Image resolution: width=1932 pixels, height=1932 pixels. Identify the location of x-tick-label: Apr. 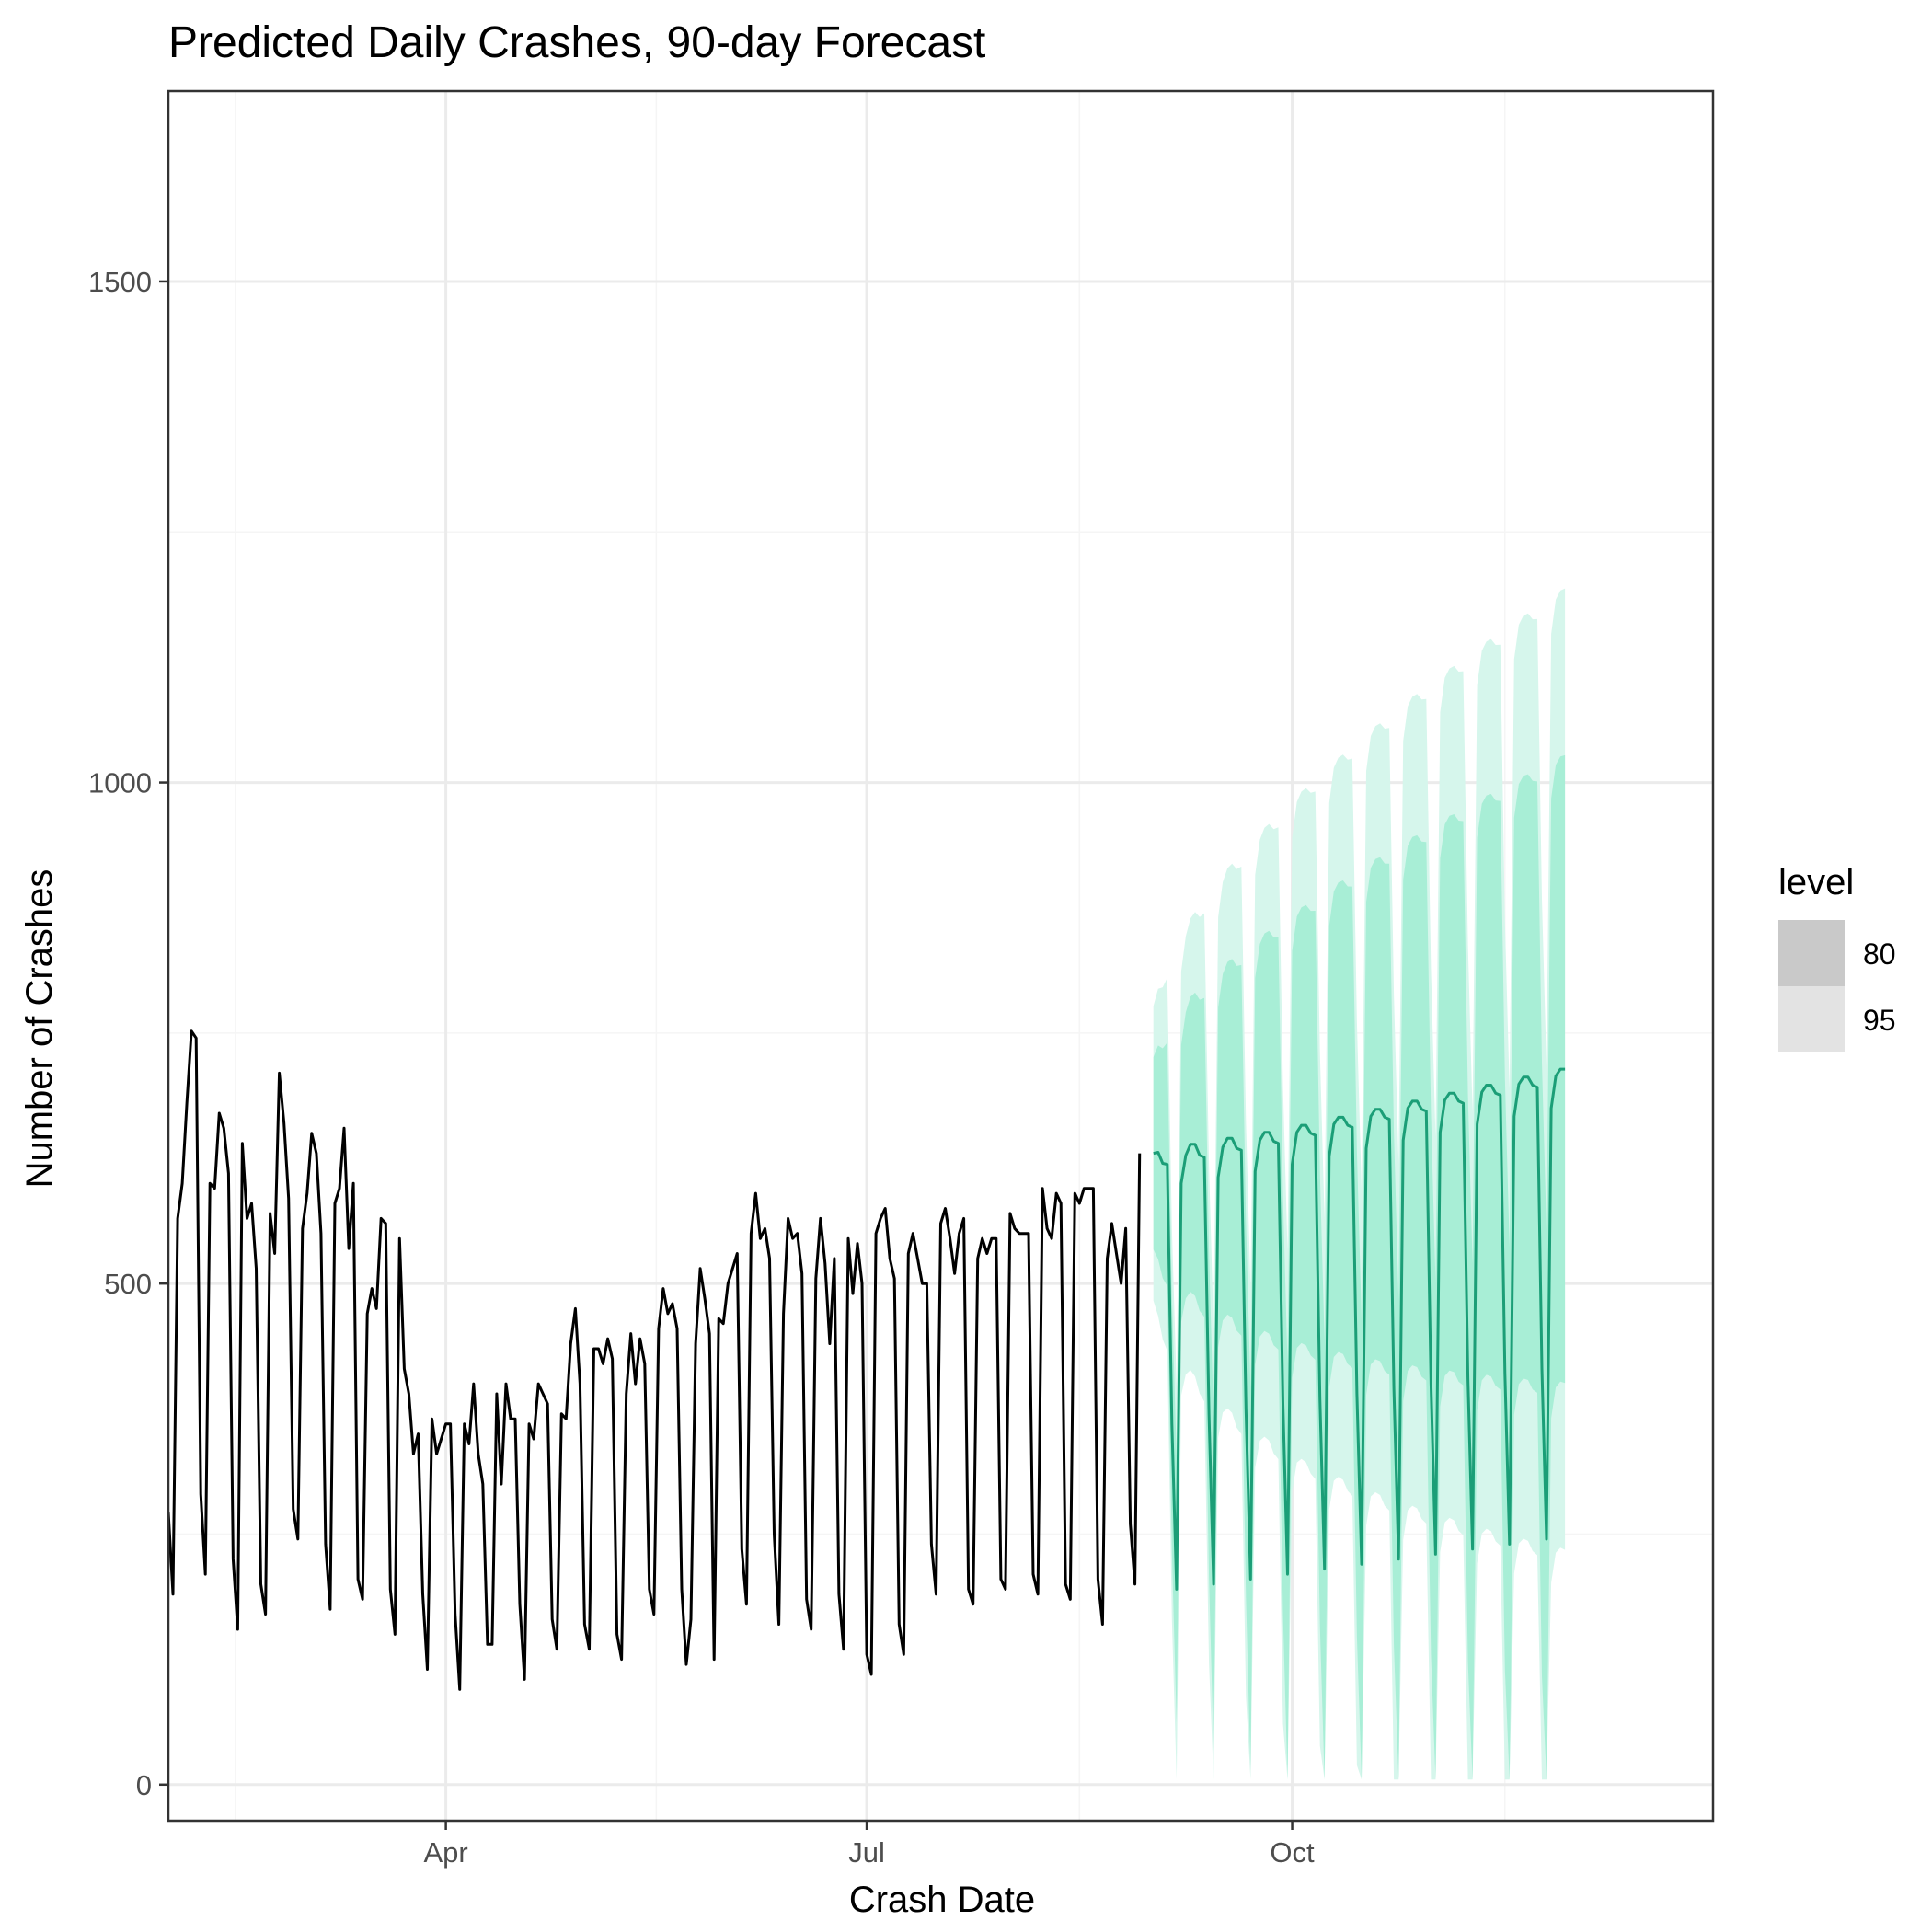
(445, 1852).